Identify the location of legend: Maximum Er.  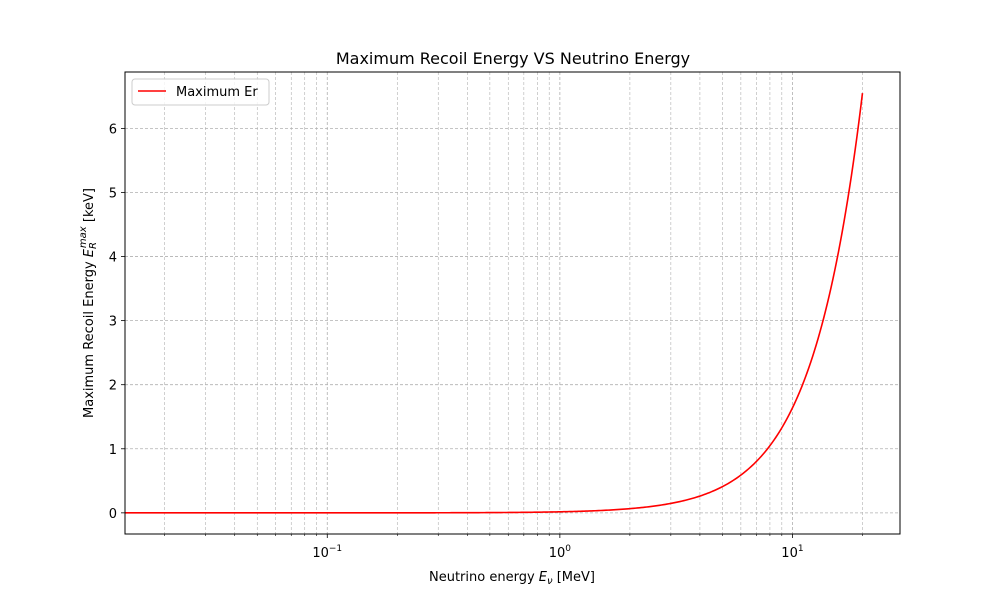
(200, 92).